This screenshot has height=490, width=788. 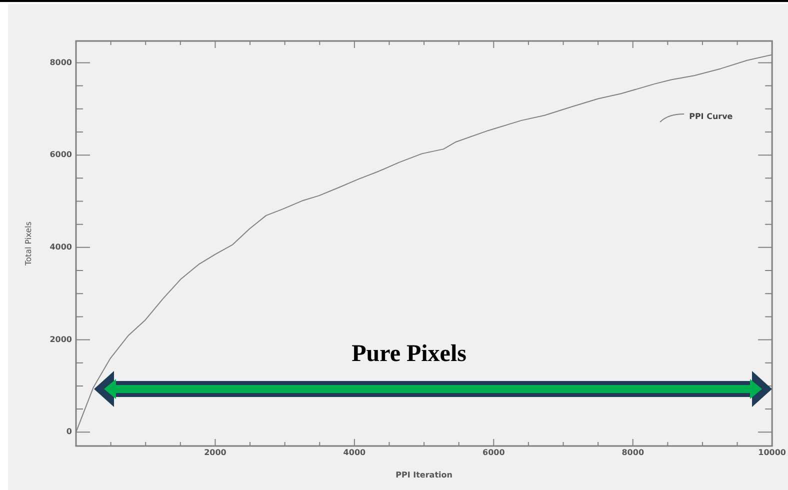 What do you see at coordinates (215, 452) in the screenshot?
I see `x-tick-label: 2000` at bounding box center [215, 452].